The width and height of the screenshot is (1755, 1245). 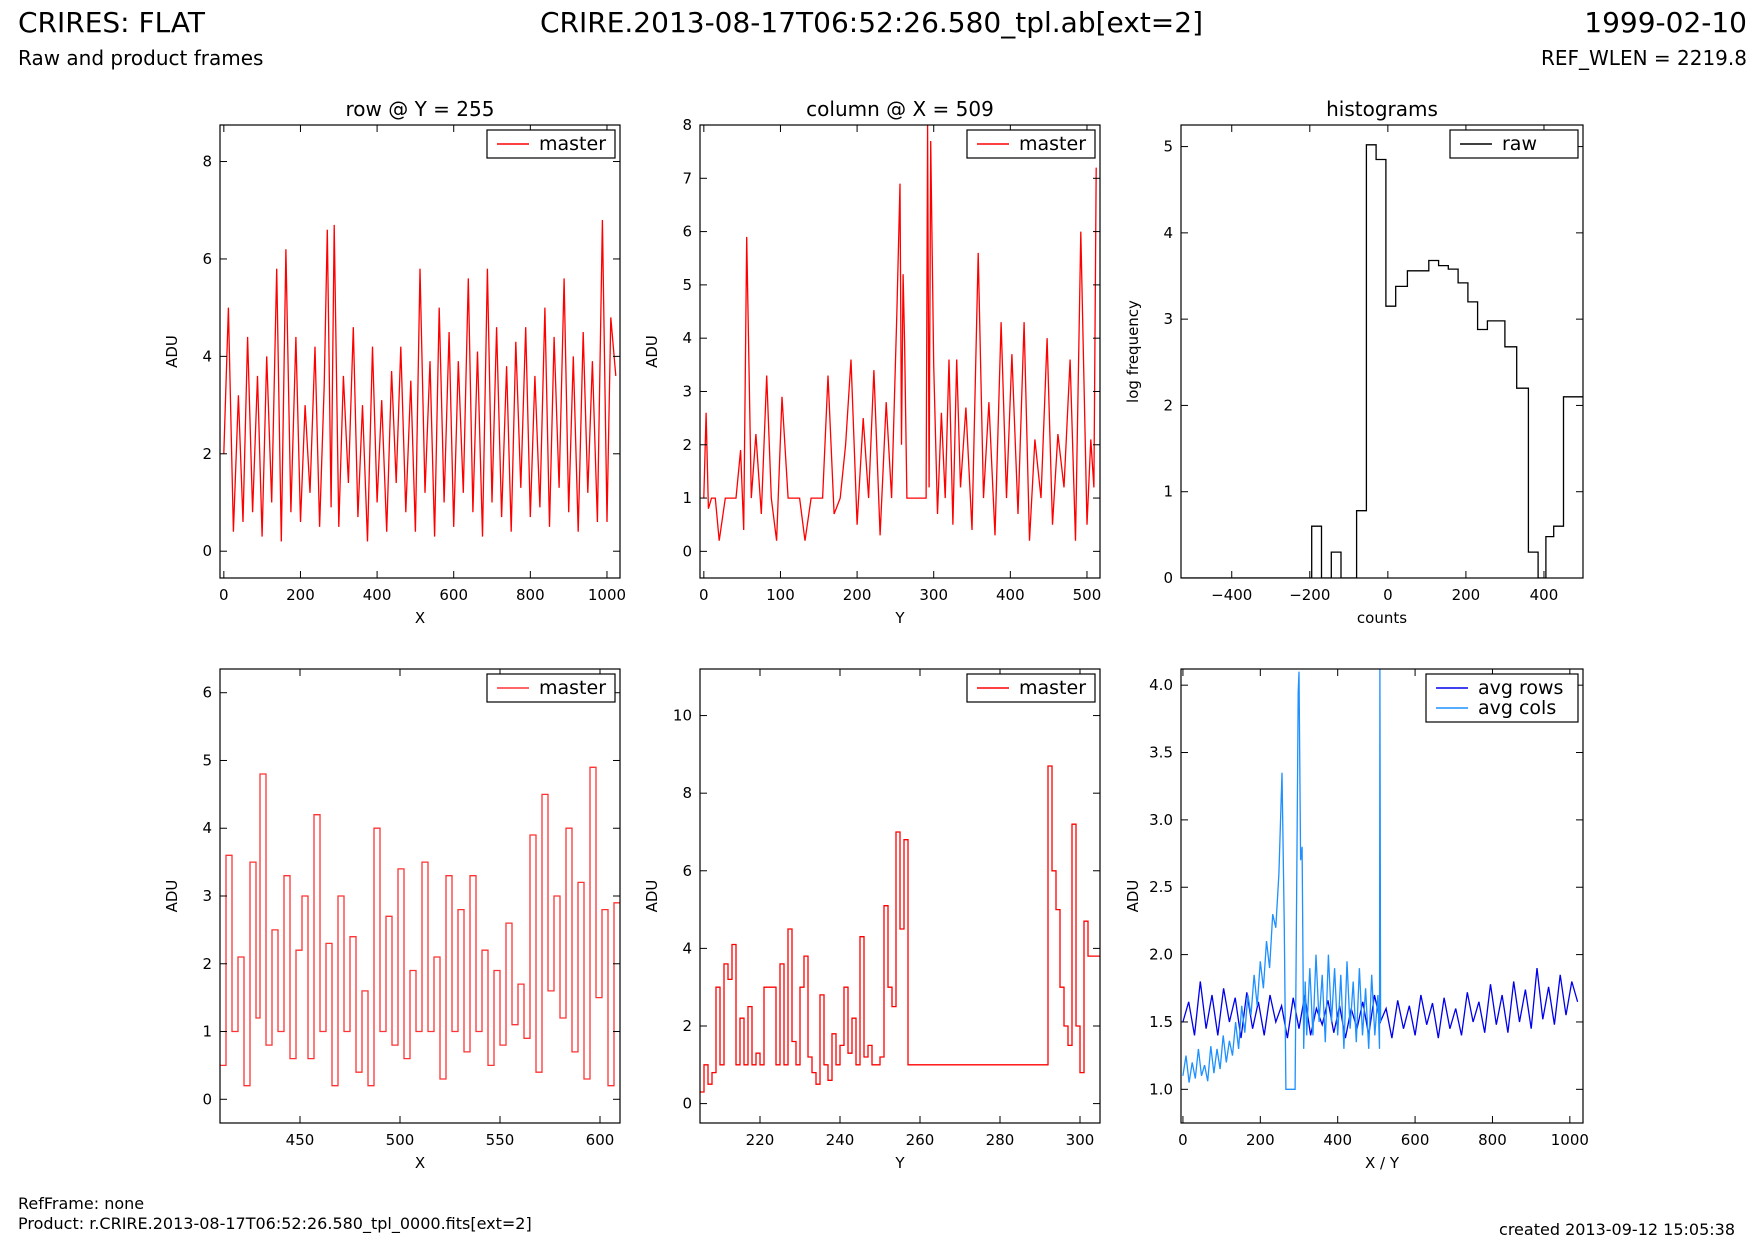 What do you see at coordinates (1519, 144) in the screenshot?
I see `legend-label: raw` at bounding box center [1519, 144].